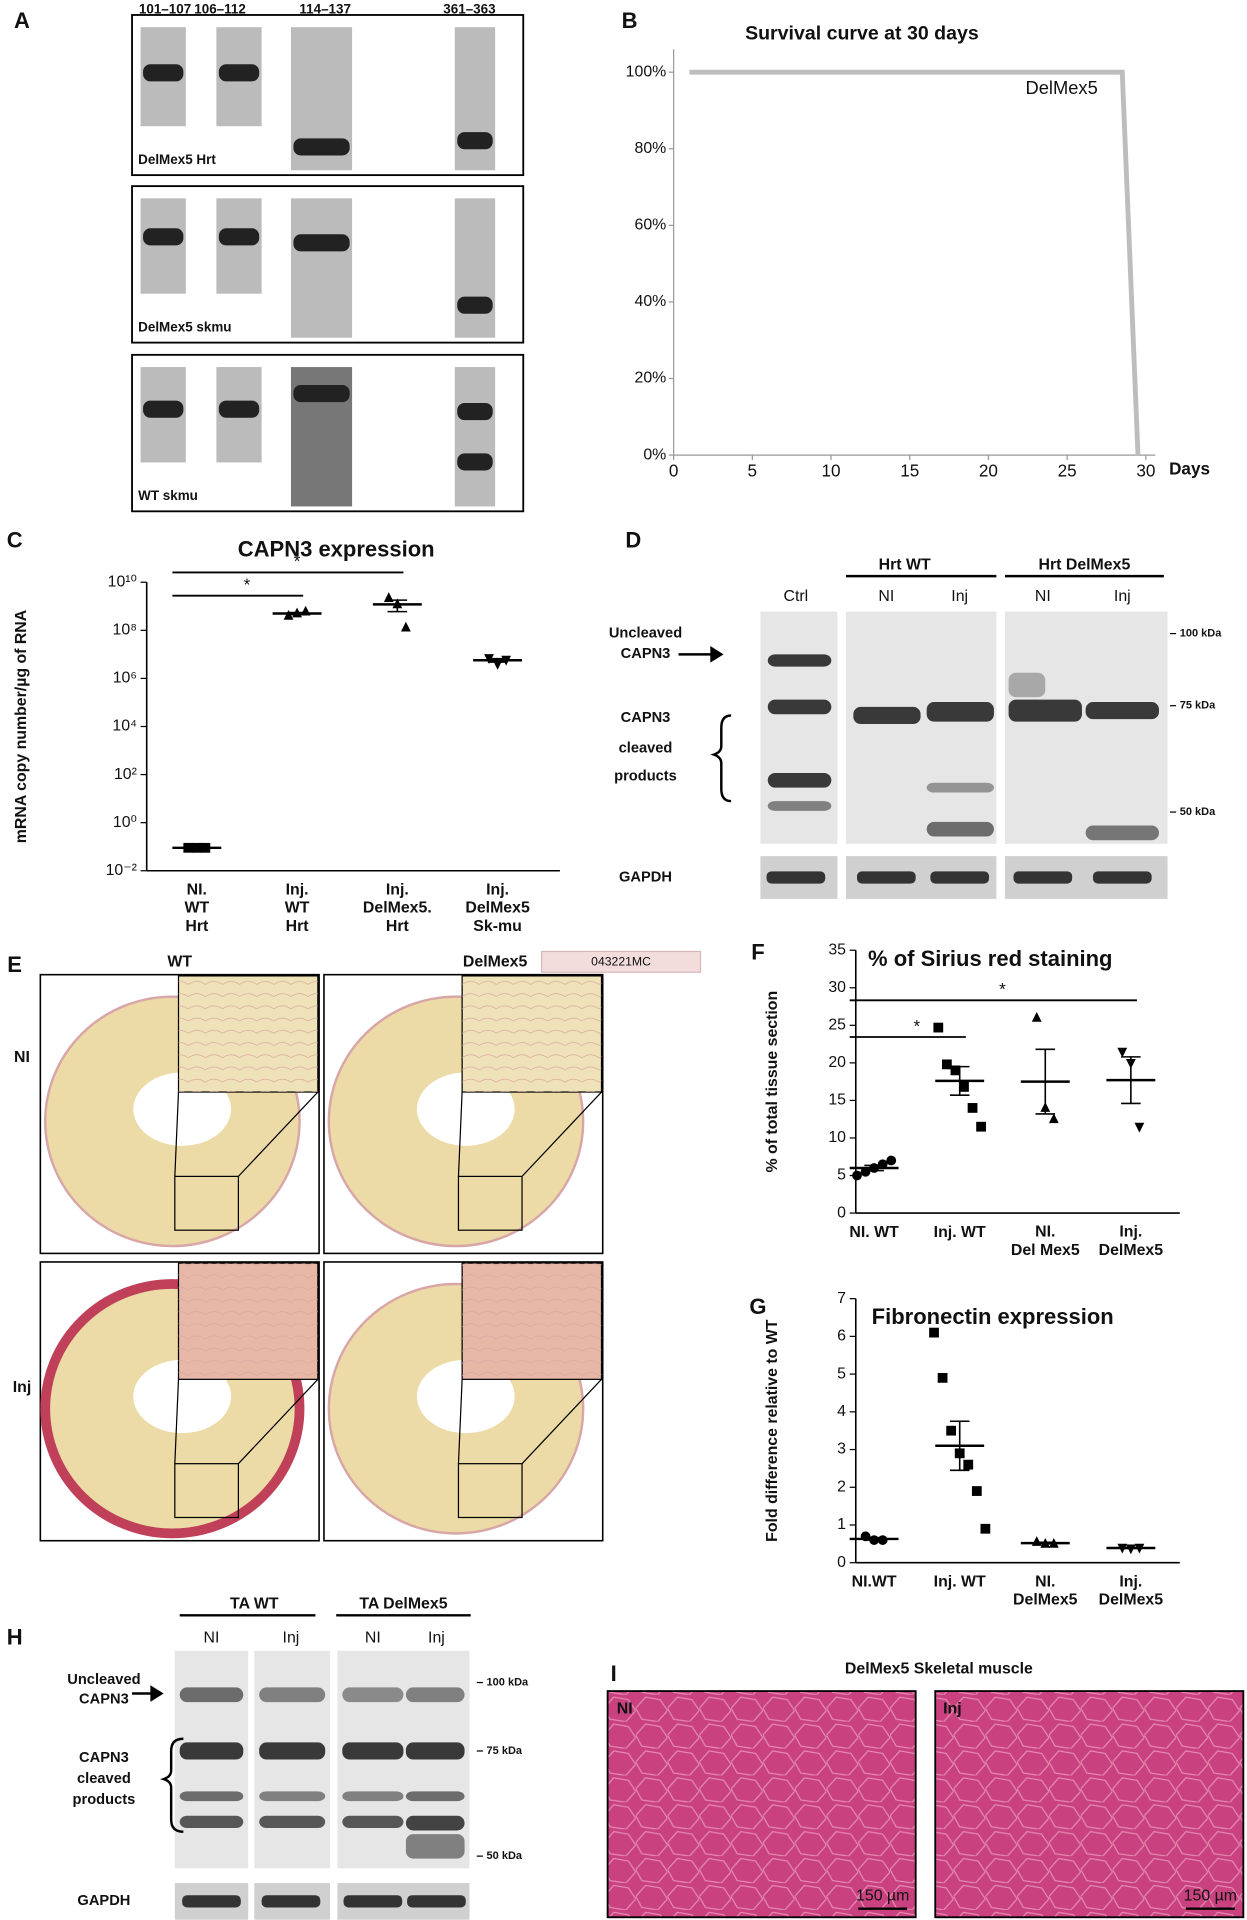 This screenshot has width=1247, height=1920. I want to click on kda-label: 75 kDa, so click(505, 1751).